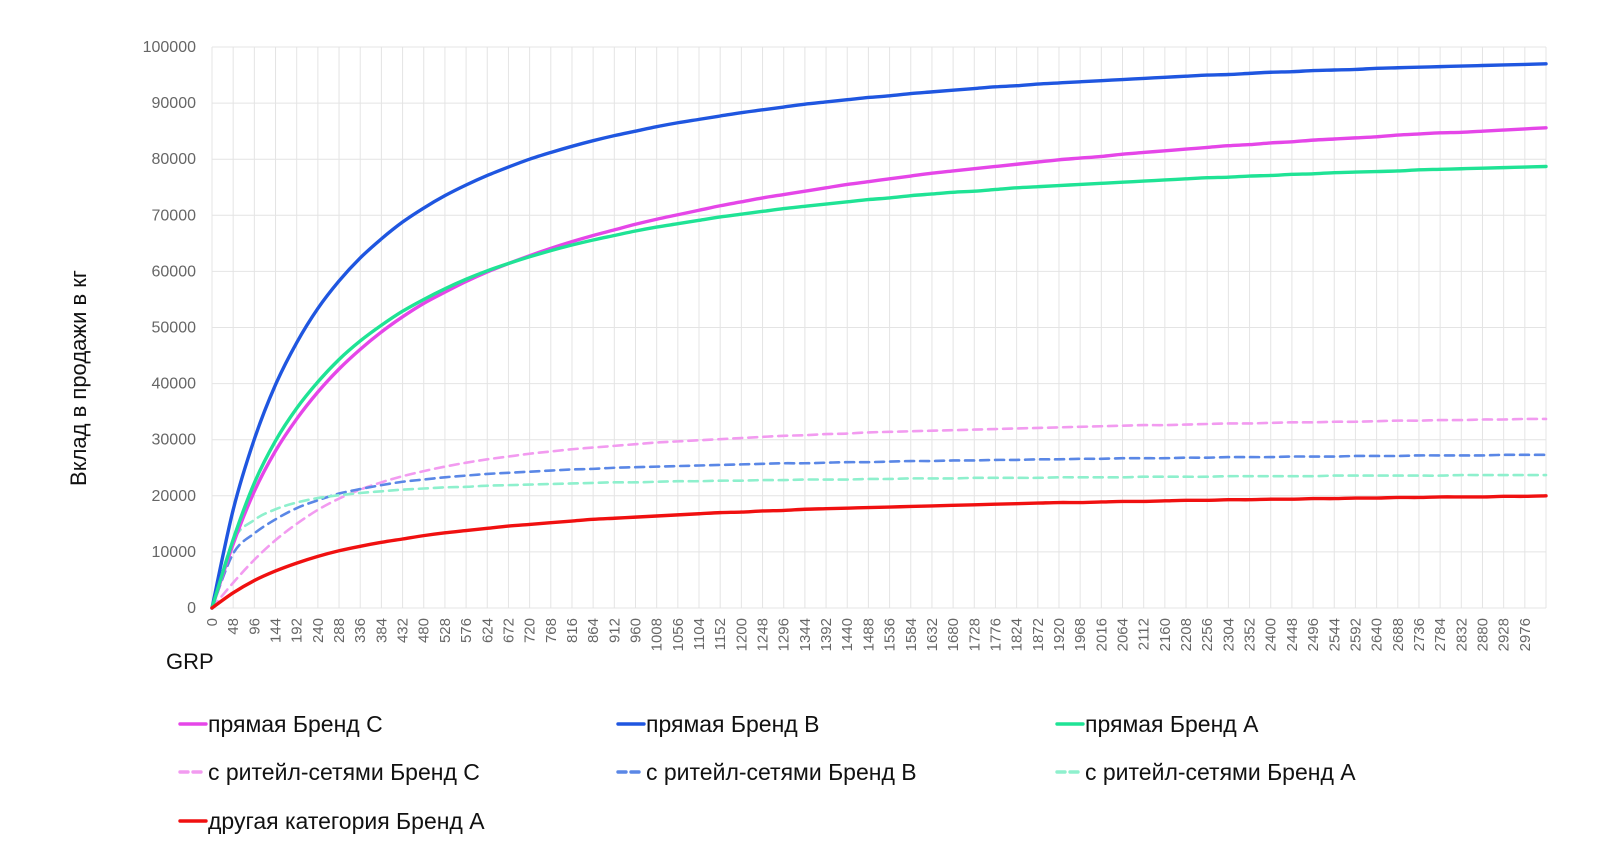 Image resolution: width=1600 pixels, height=863 pixels. Describe the element at coordinates (1059, 634) in the screenshot. I see `x-tick-label: 1920` at that location.